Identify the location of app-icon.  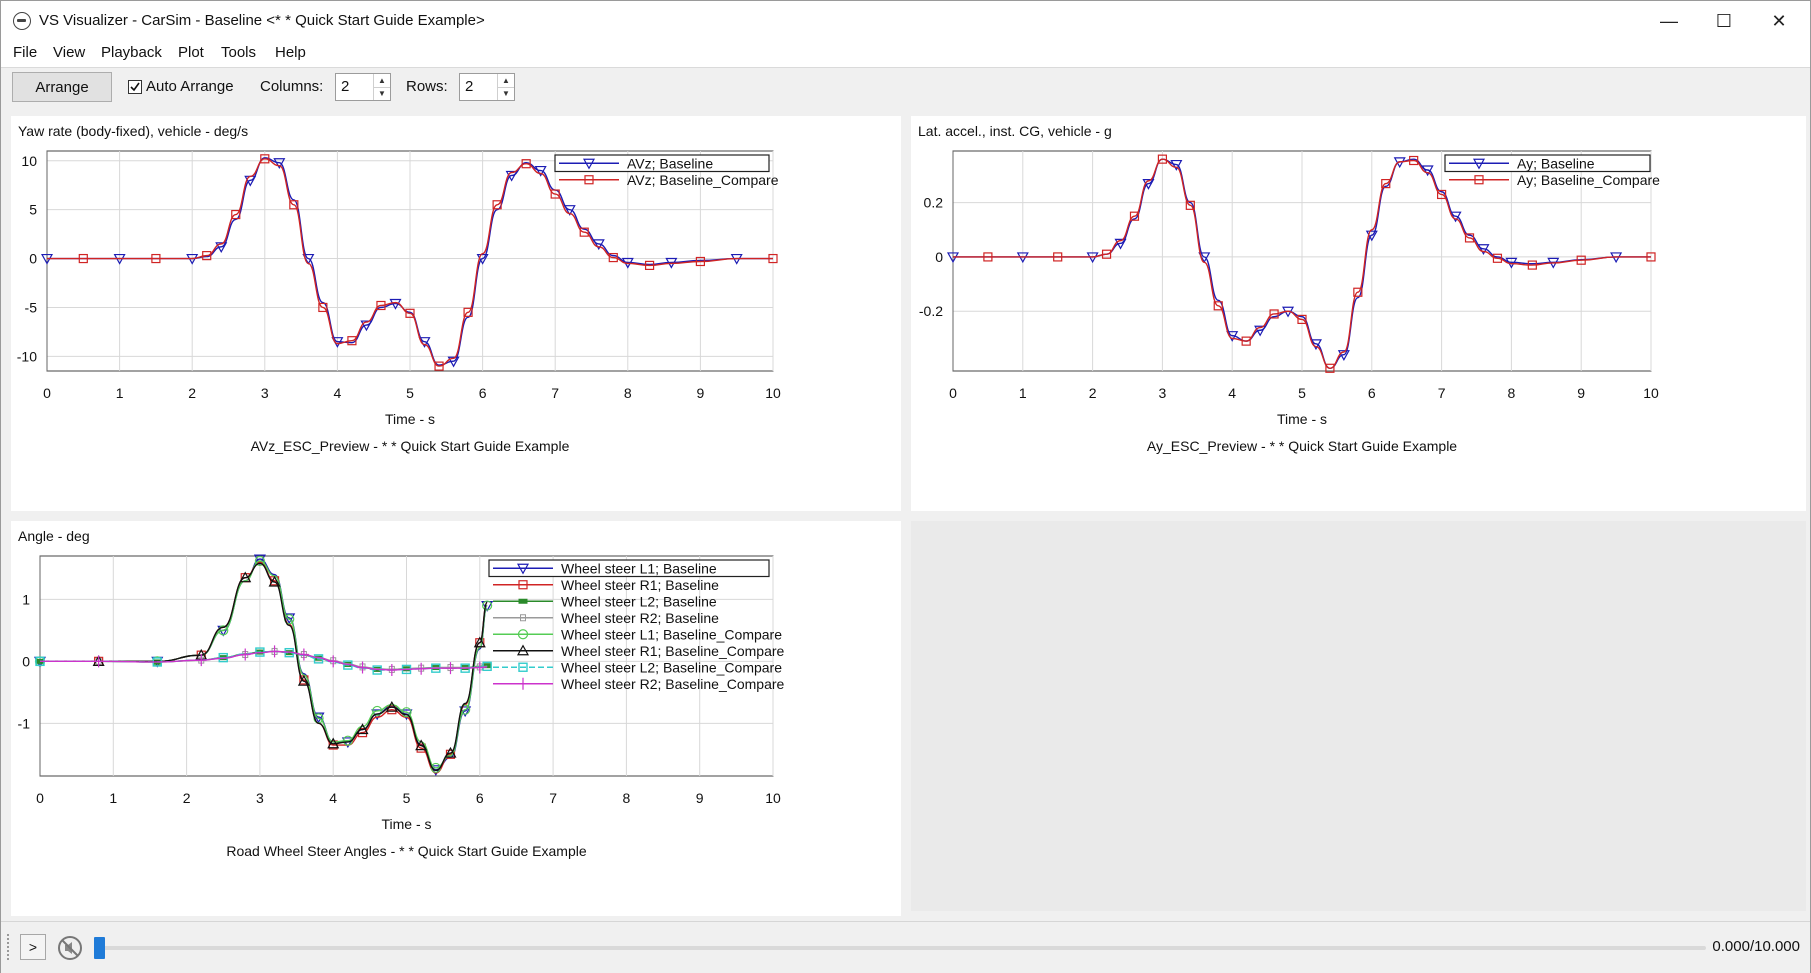
(22, 21).